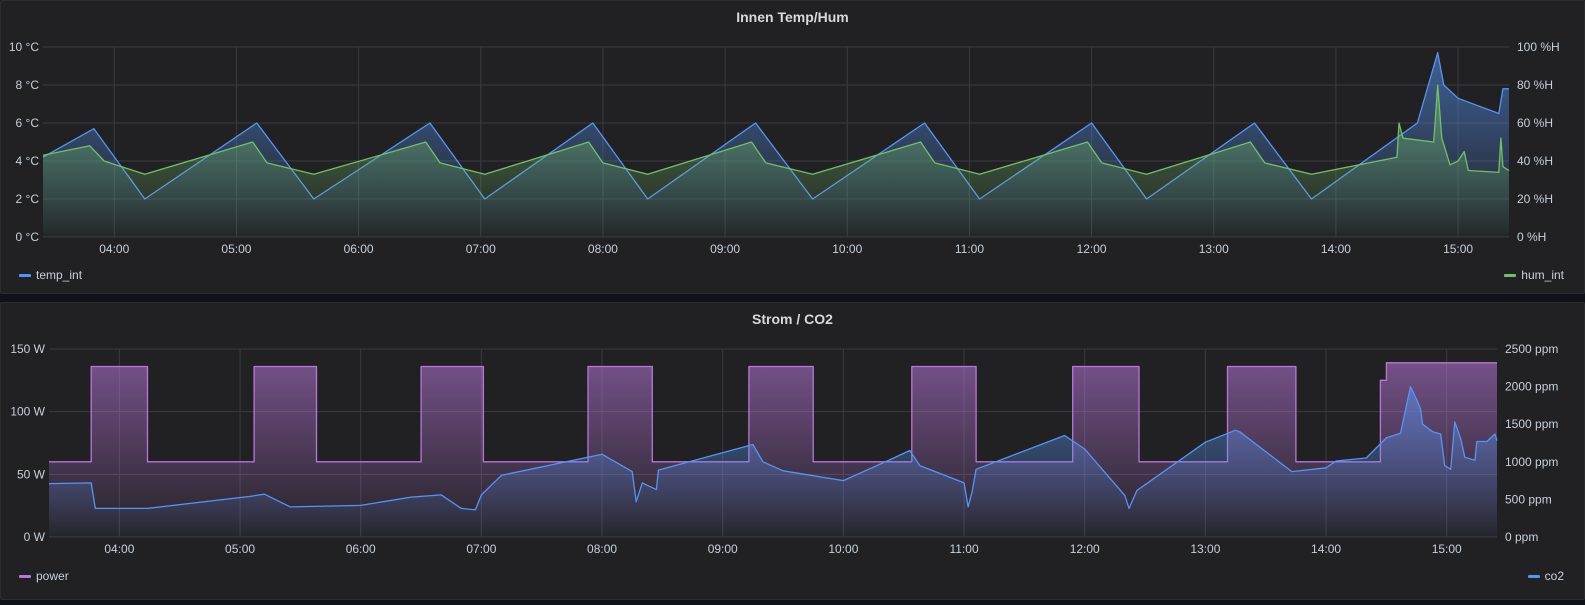  Describe the element at coordinates (24, 47) in the screenshot. I see `y-left-tick-label: 10 °C` at that location.